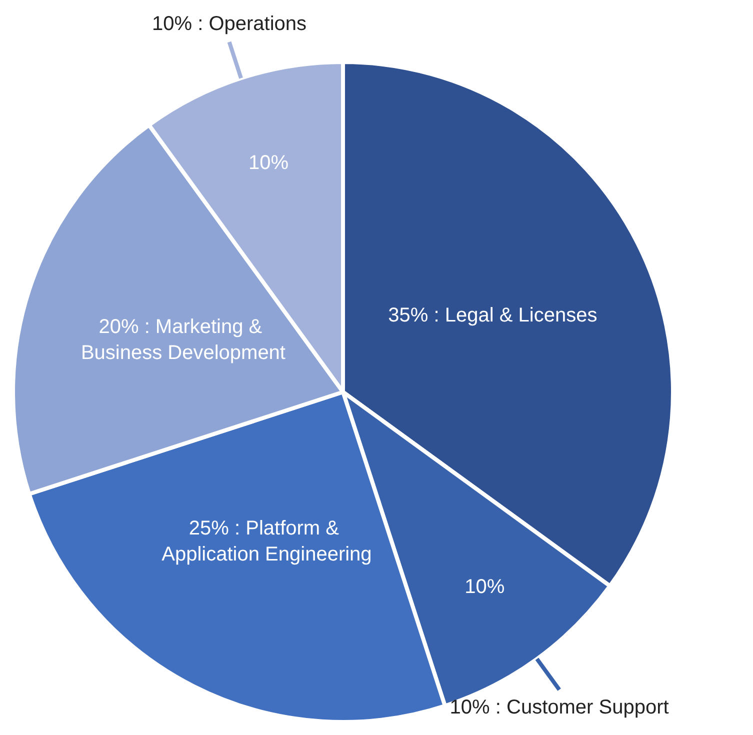 Image resolution: width=753 pixels, height=735 pixels. Describe the element at coordinates (267, 542) in the screenshot. I see `slice-label: 25% : Platform & Application Engineering` at that location.